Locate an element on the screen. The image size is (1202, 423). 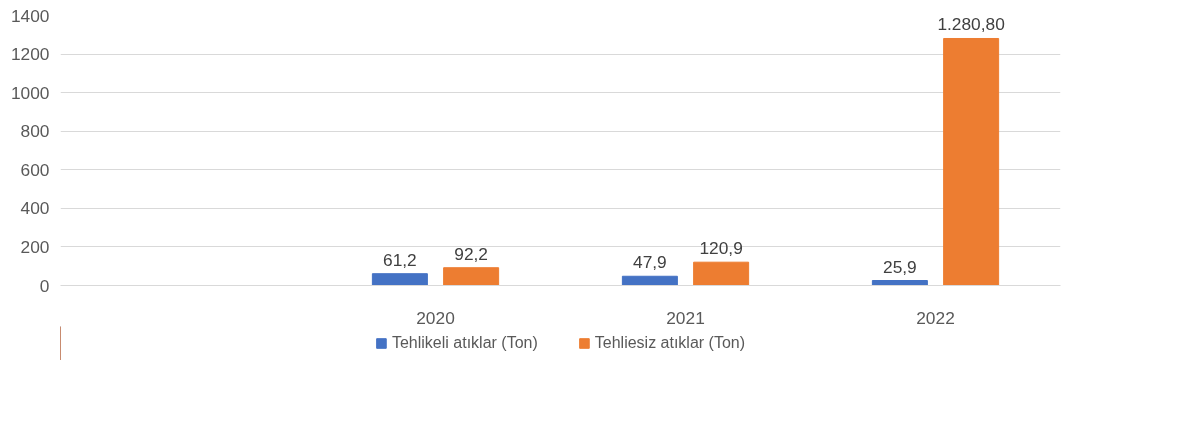
y-tick-label: 1400 is located at coordinates (30, 15).